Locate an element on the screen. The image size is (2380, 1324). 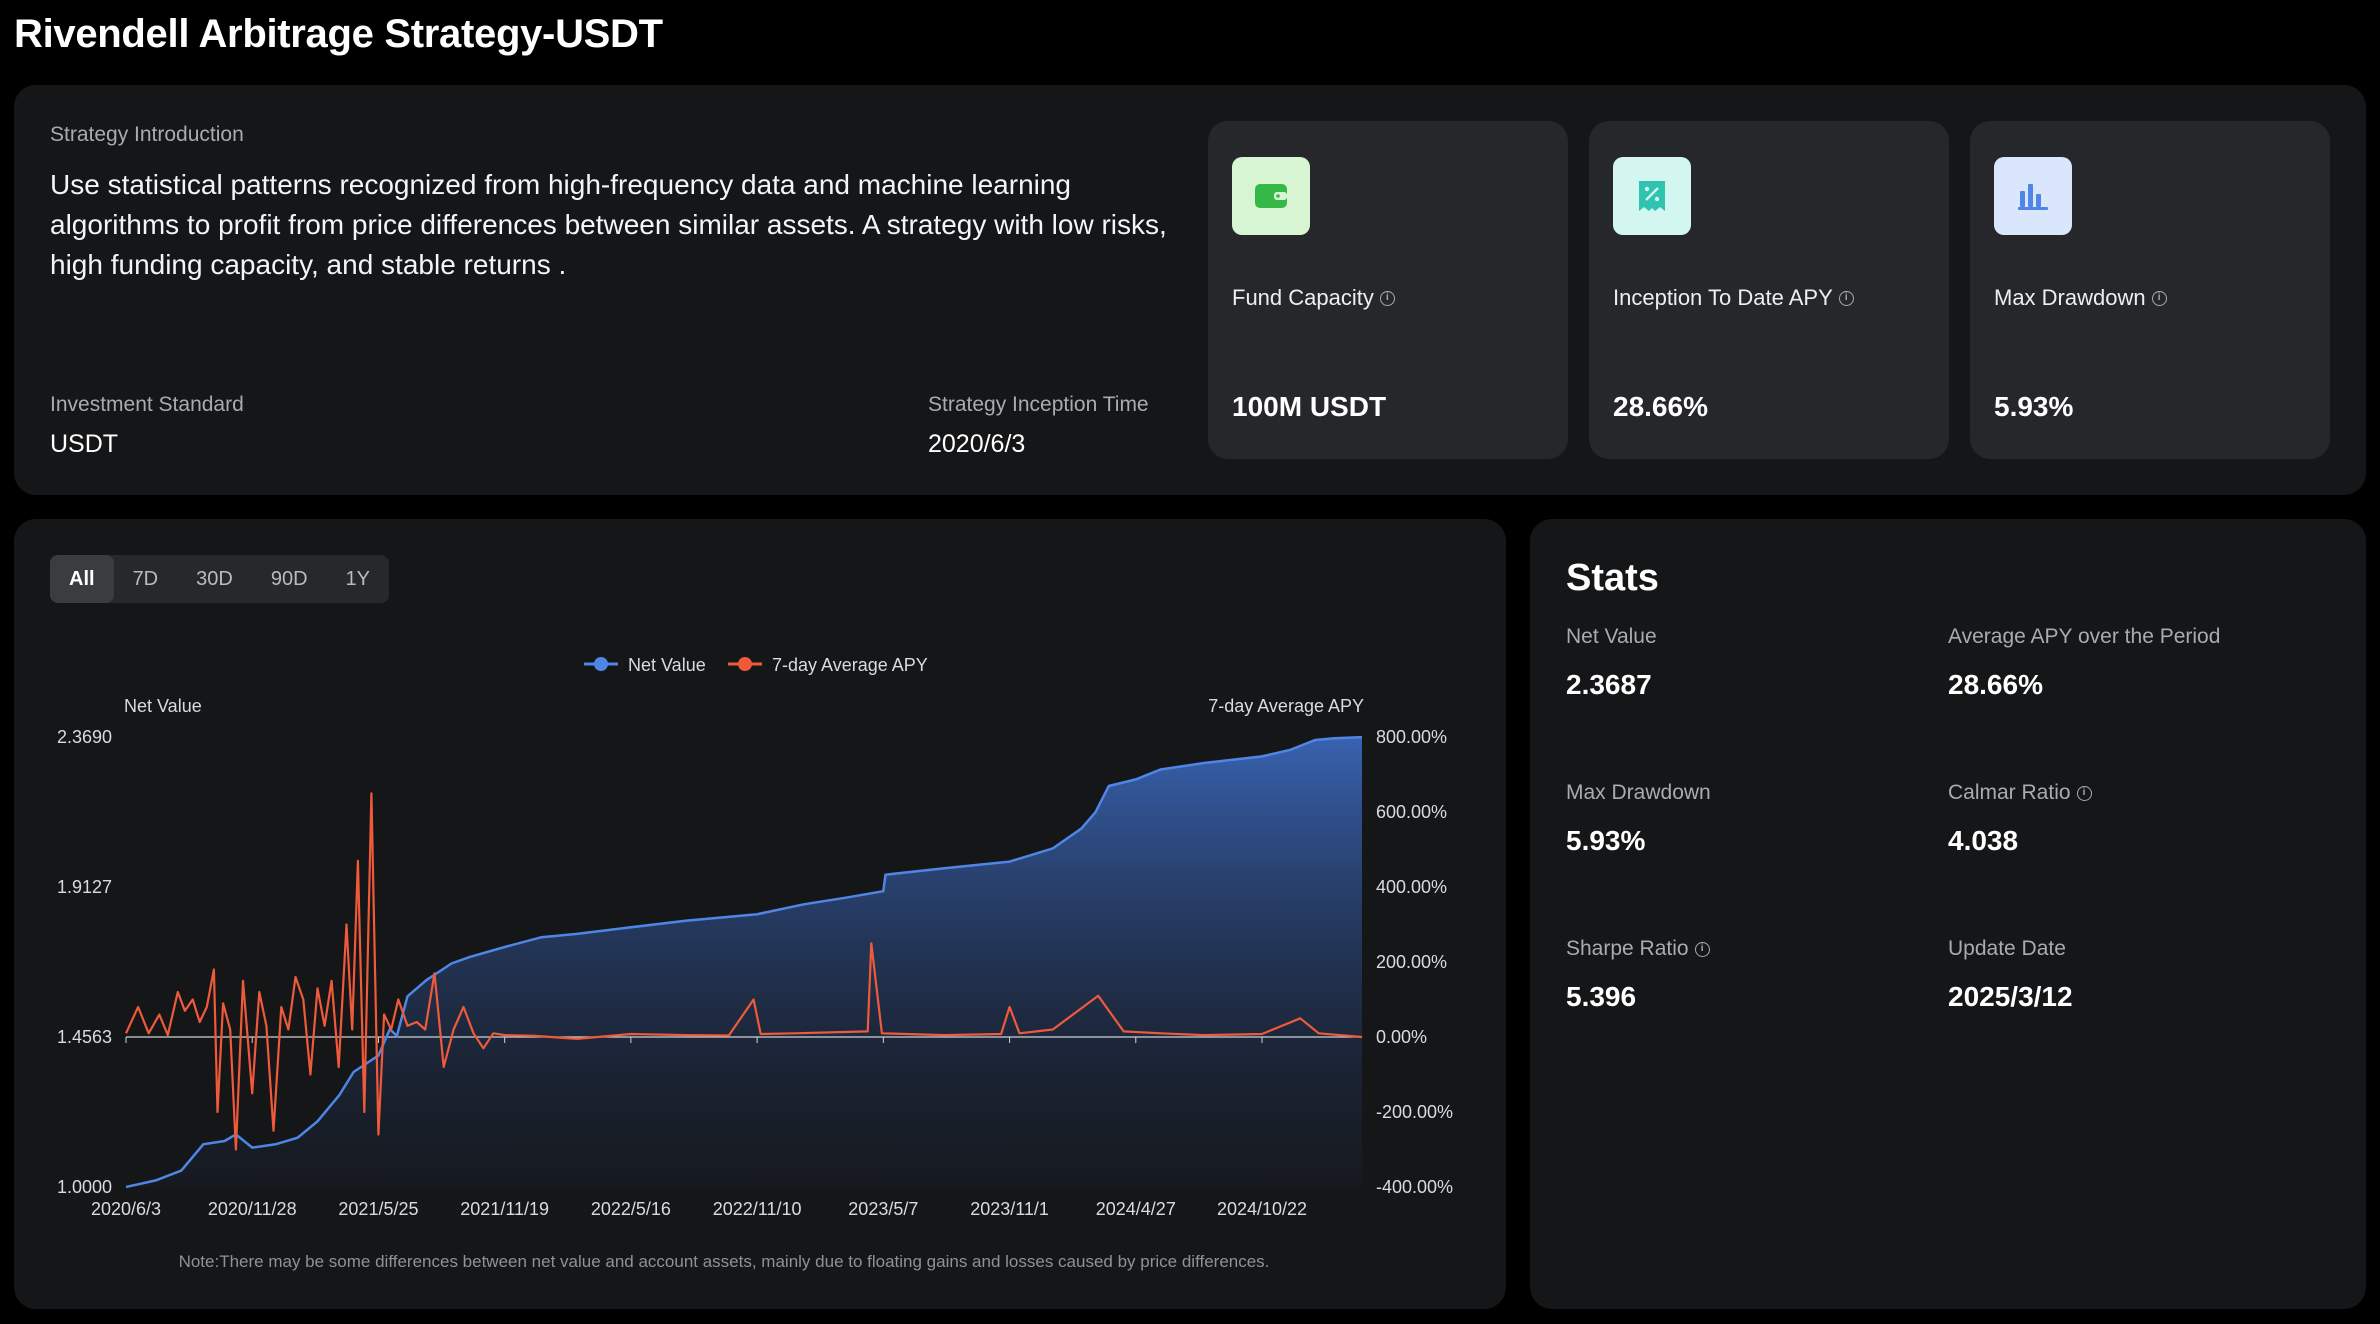
x-tick-label: 2020/11/28 is located at coordinates (252, 1209).